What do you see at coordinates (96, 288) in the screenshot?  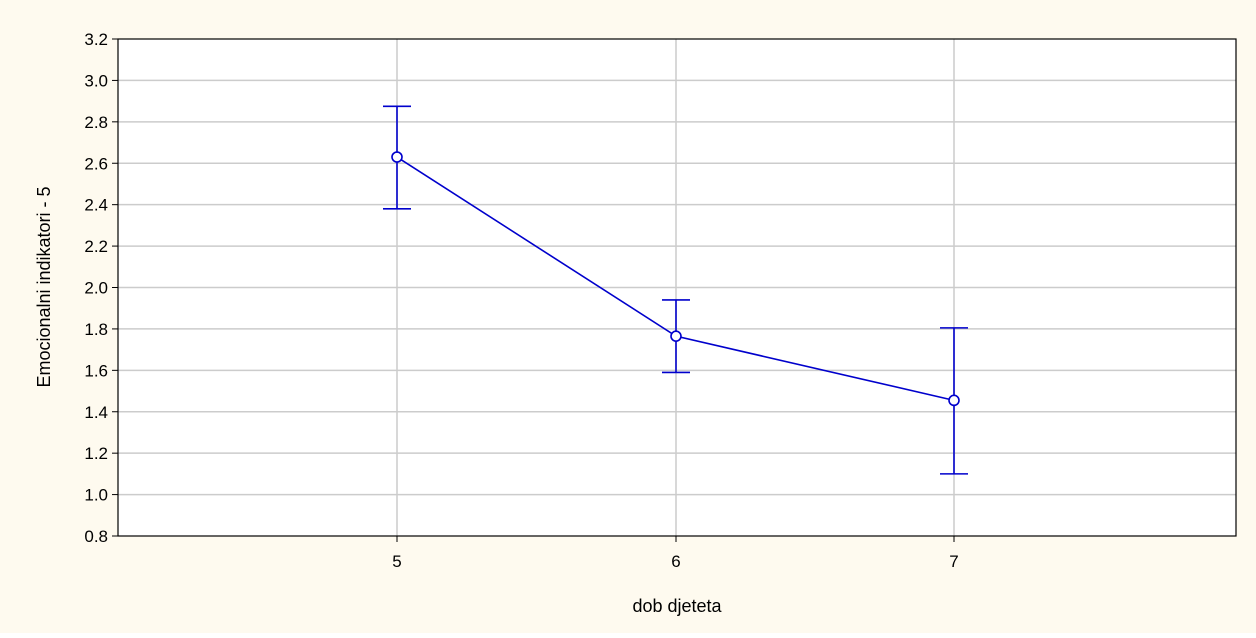 I see `y-tick-label: 2.0` at bounding box center [96, 288].